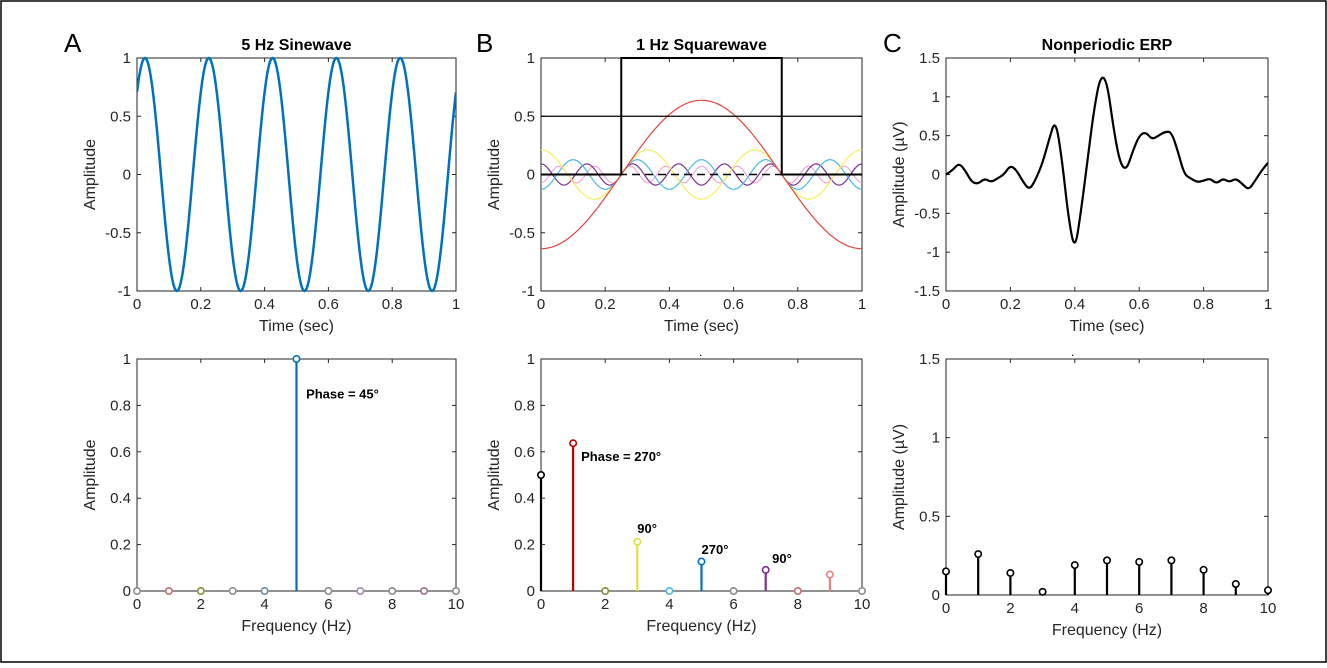 The width and height of the screenshot is (1327, 668). I want to click on erp-waveform-line, so click(1107, 160).